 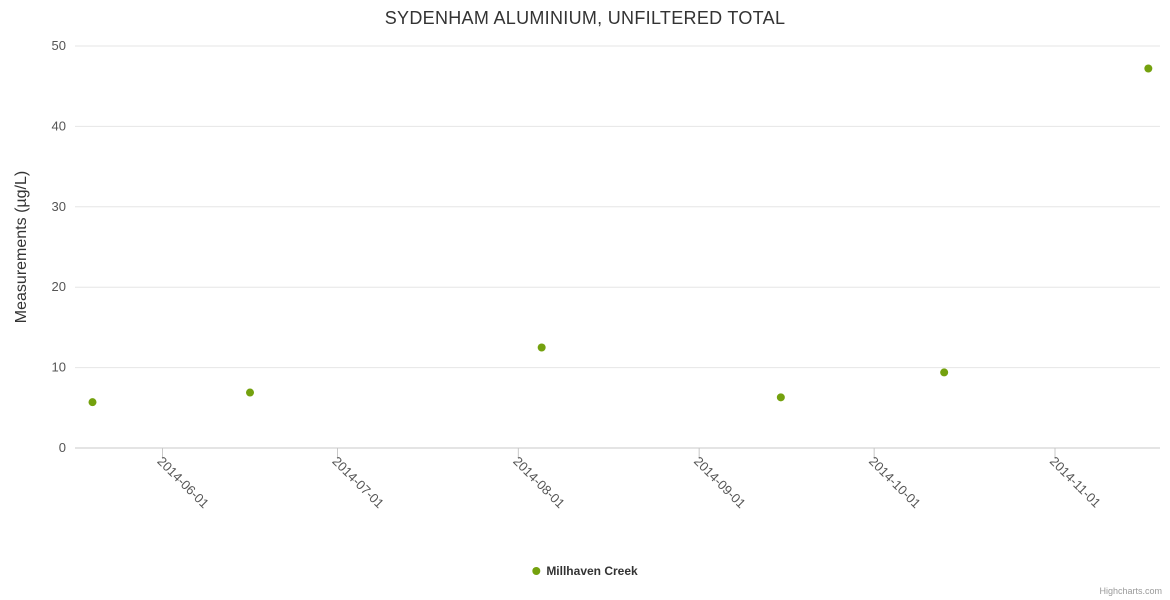 I want to click on highcharts-credits-link: Highcharts.com, so click(x=1130, y=591).